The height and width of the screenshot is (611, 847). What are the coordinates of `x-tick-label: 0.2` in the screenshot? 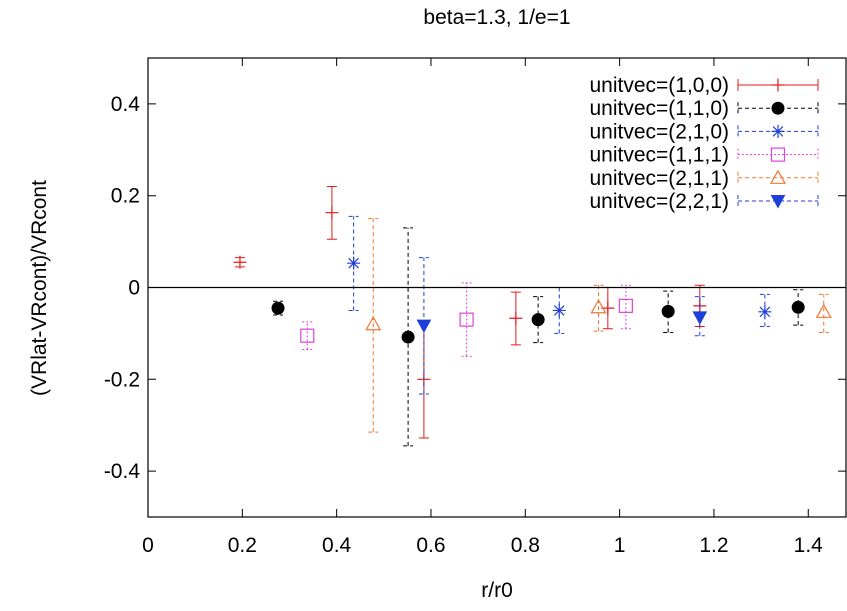 It's located at (242, 545).